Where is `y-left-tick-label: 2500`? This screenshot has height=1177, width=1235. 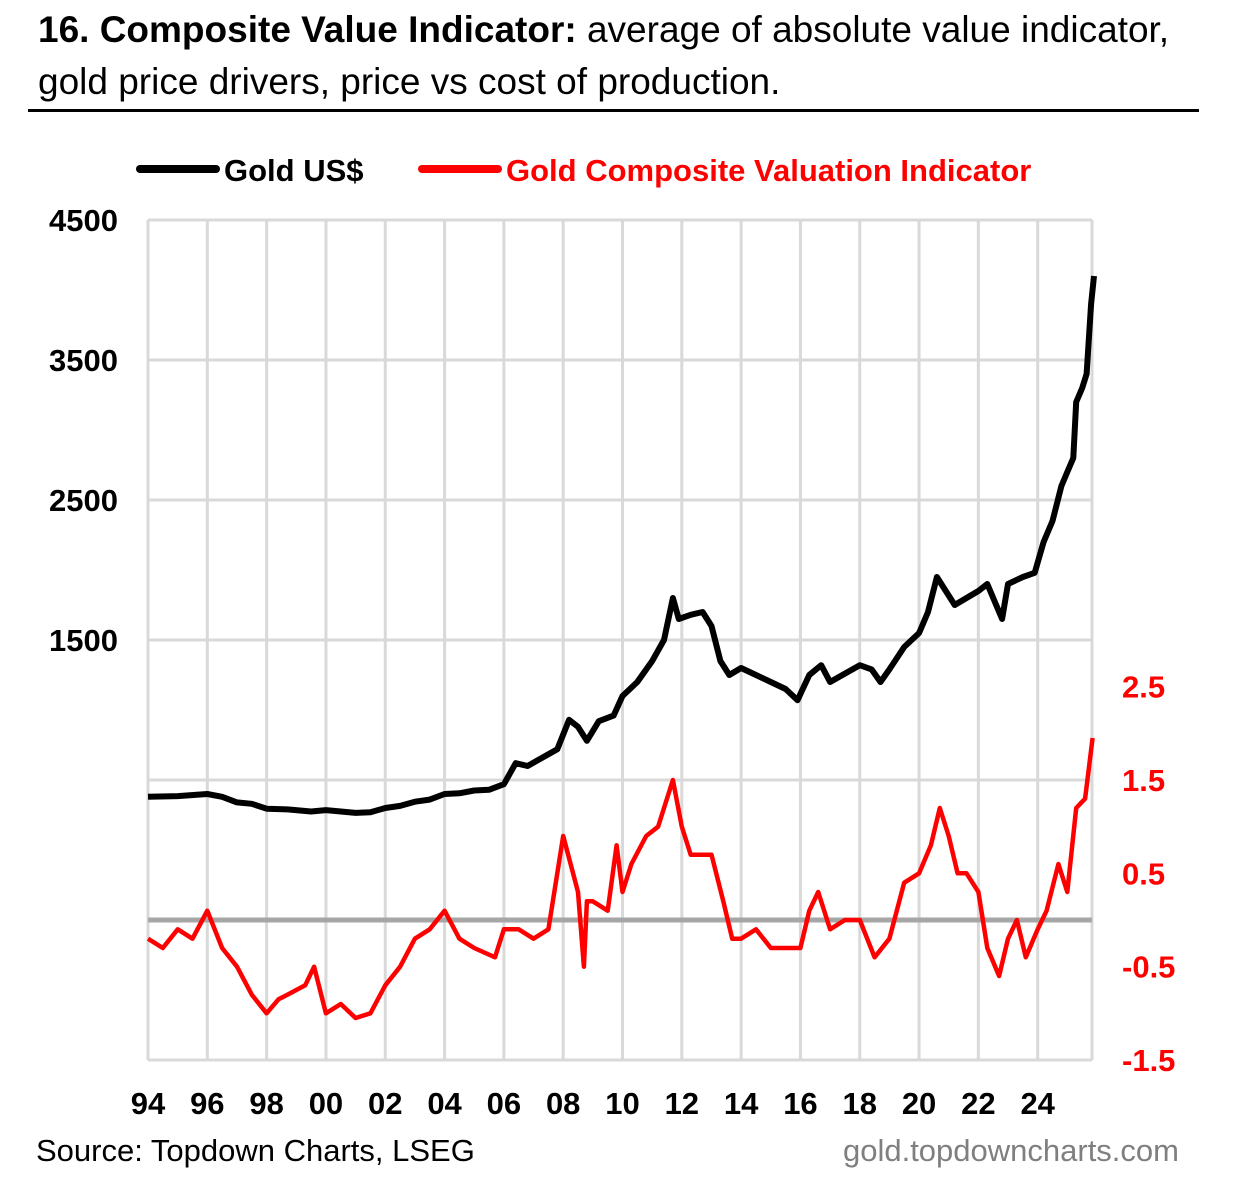
y-left-tick-label: 2500 is located at coordinates (83, 500).